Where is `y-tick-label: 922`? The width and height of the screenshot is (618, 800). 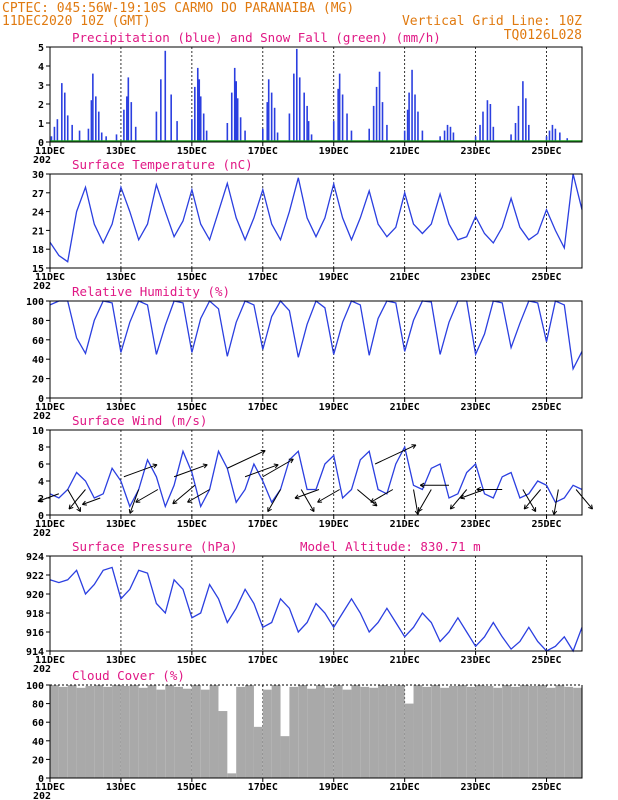 y-tick-label: 922 is located at coordinates (35, 576).